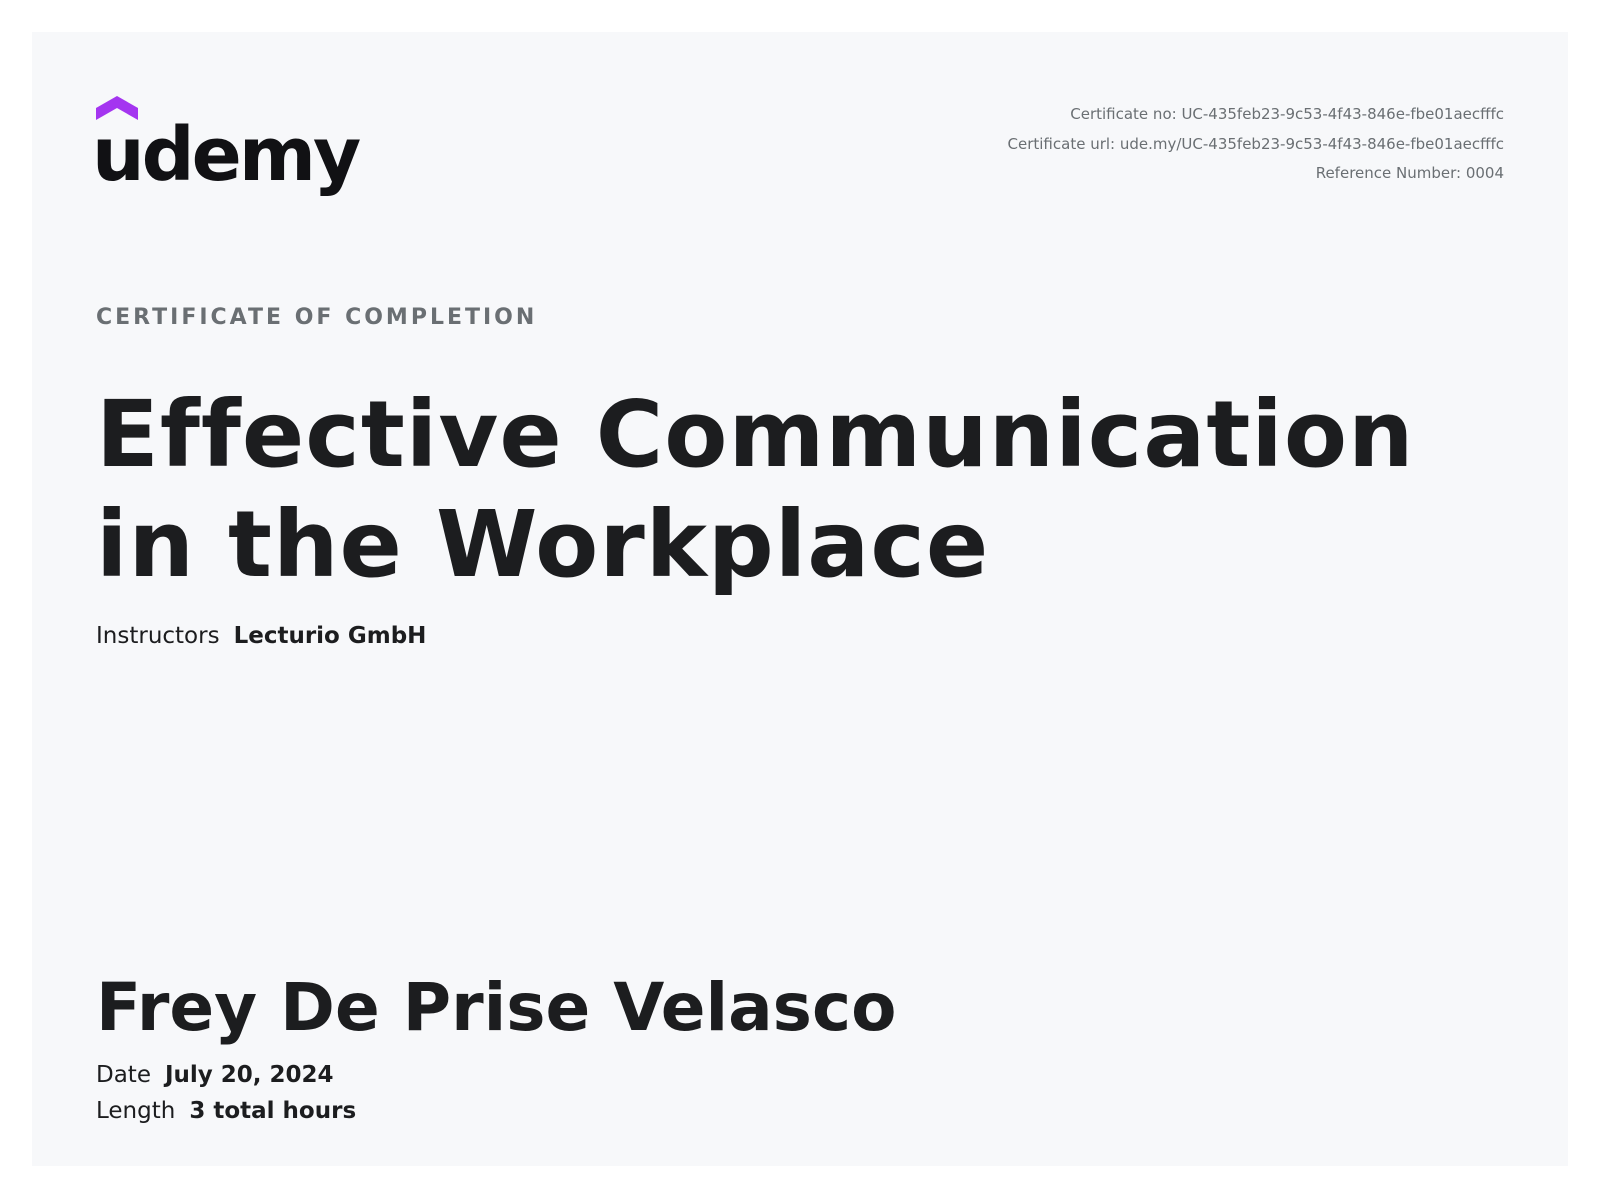  What do you see at coordinates (226, 155) in the screenshot?
I see `udemy-wordmark: udemy` at bounding box center [226, 155].